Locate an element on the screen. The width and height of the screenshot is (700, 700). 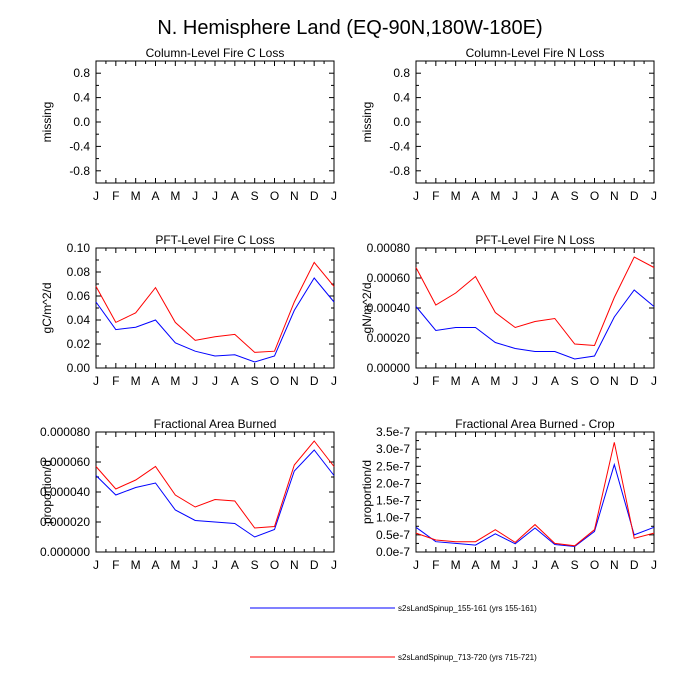
panel-title: Column-Level Fire N Loss is located at coordinates (535, 53).